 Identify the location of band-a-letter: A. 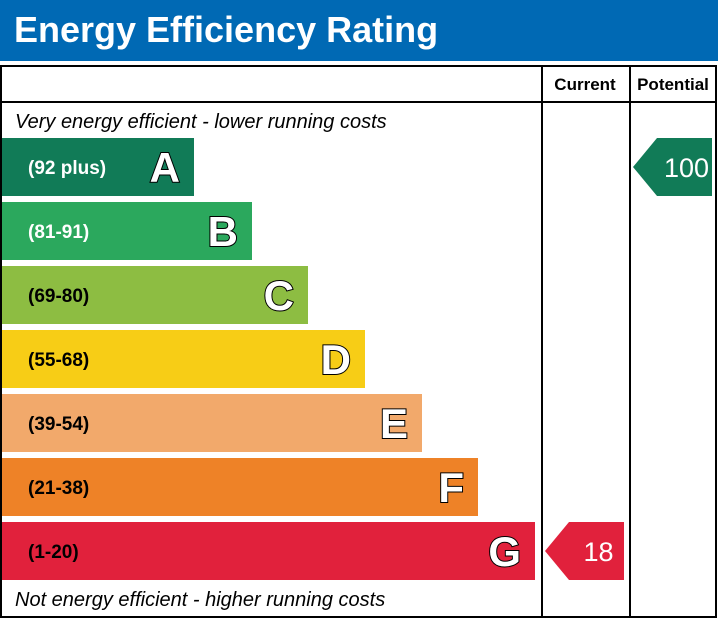
(165, 167).